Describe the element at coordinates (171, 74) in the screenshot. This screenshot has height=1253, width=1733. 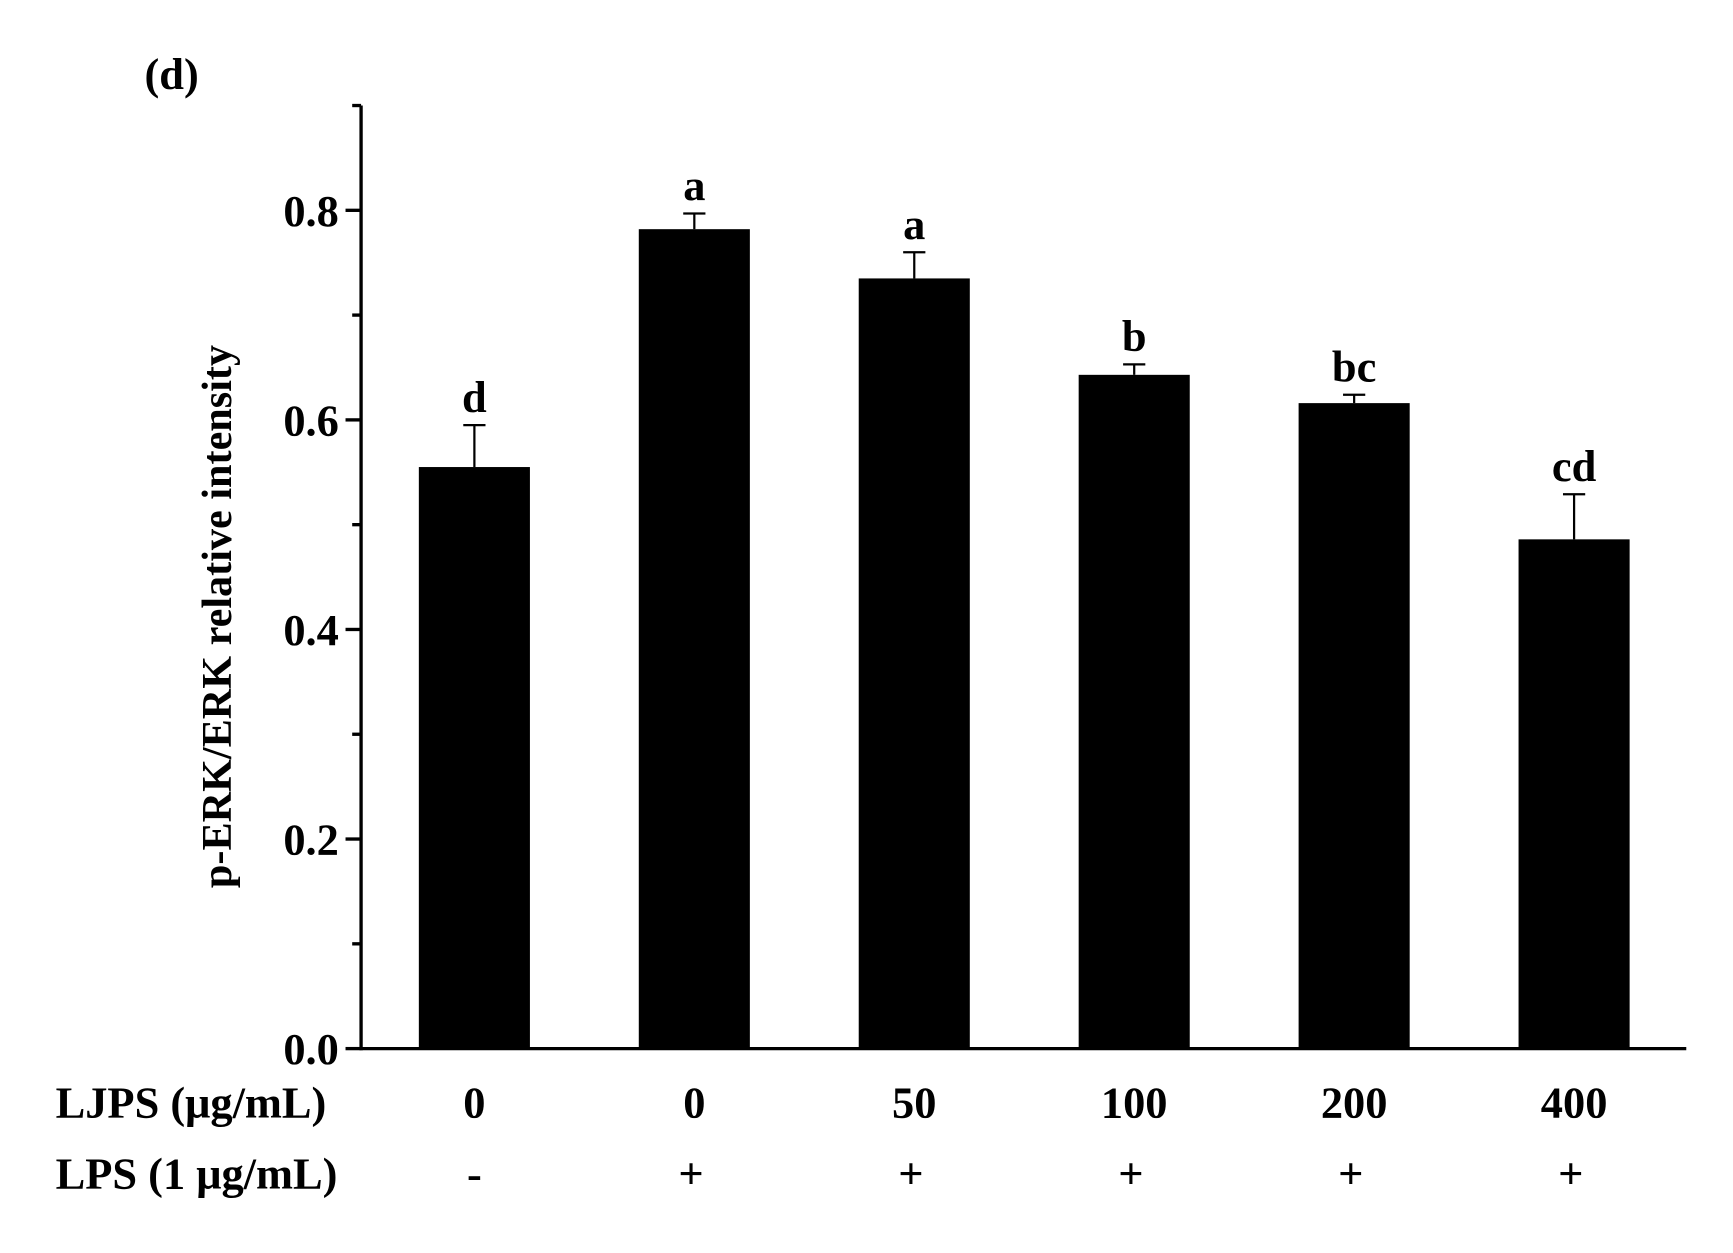
I see `panel-label: (d)` at that location.